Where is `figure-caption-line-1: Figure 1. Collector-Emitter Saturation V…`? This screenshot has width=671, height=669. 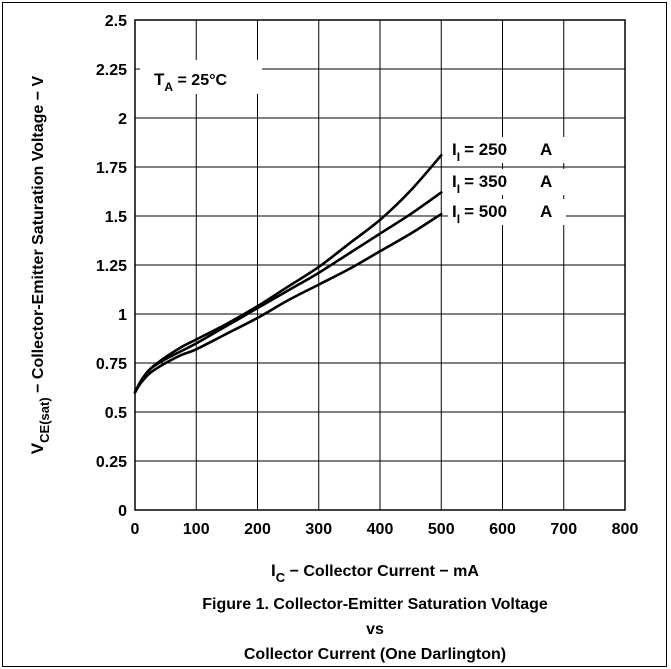 figure-caption-line-1: Figure 1. Collector-Emitter Saturation V… is located at coordinates (375, 604).